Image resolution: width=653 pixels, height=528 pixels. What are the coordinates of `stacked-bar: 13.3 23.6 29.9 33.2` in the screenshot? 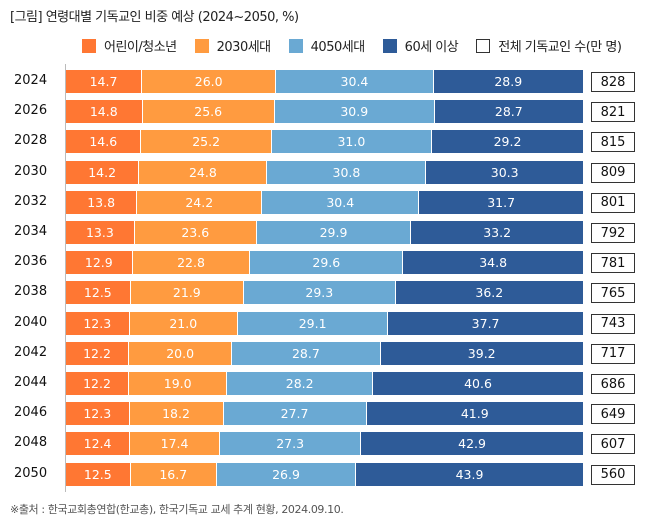 It's located at (324, 232).